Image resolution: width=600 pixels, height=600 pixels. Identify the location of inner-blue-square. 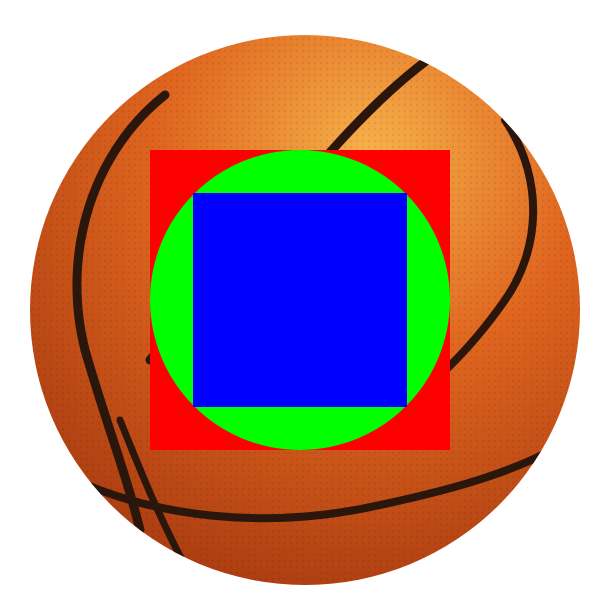
(300, 300).